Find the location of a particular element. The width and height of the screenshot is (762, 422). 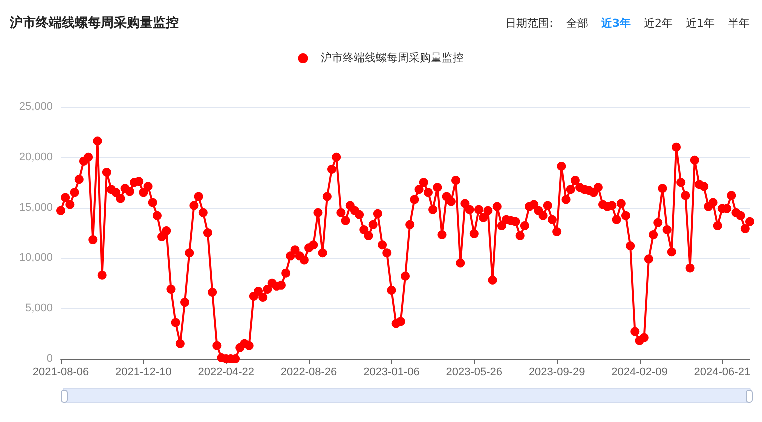

text: 近2年 is located at coordinates (658, 23).